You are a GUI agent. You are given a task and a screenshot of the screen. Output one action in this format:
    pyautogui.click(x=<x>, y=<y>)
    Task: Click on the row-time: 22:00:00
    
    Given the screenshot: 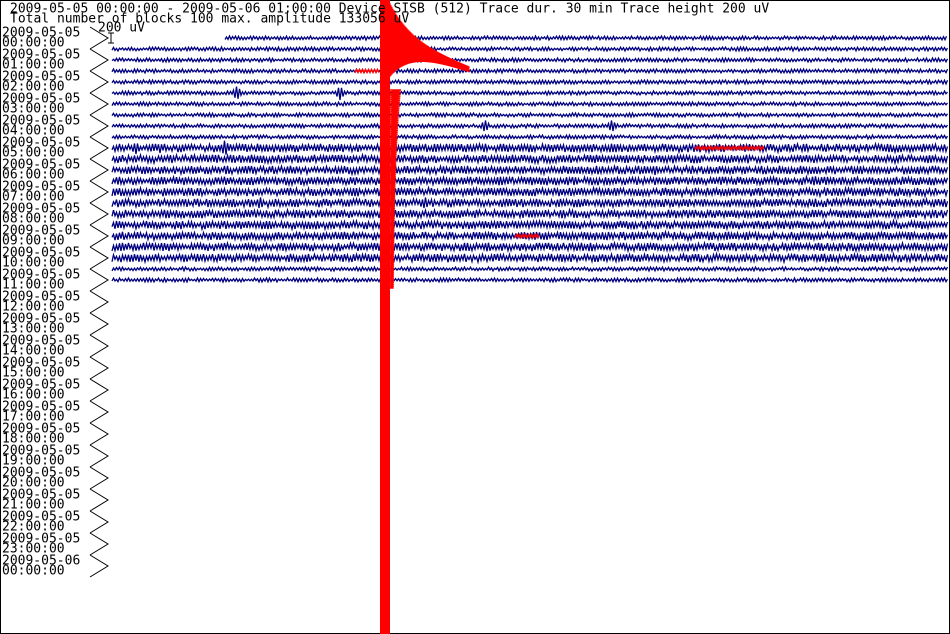 What is the action you would take?
    pyautogui.click(x=33, y=527)
    